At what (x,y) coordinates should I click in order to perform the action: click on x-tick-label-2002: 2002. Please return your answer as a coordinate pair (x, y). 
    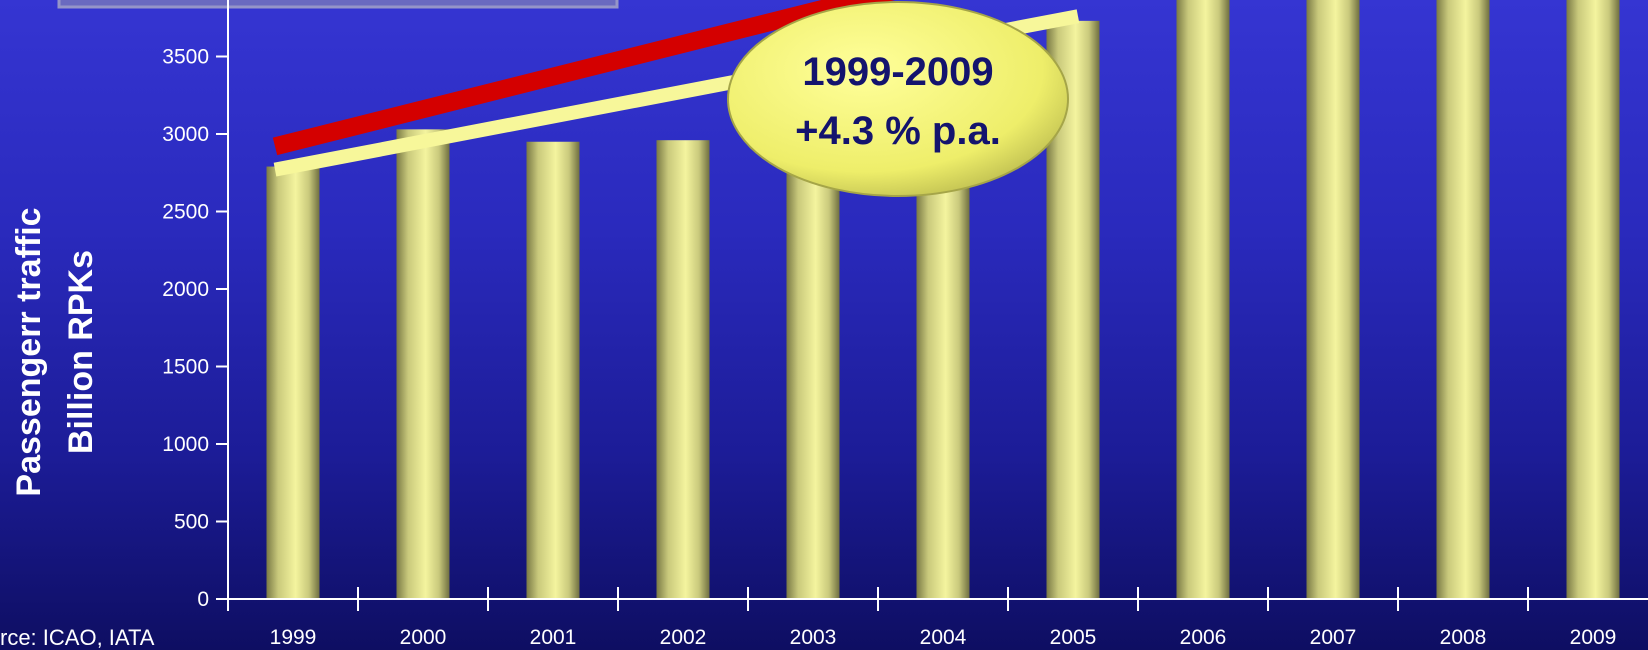
    Looking at the image, I should click on (683, 637).